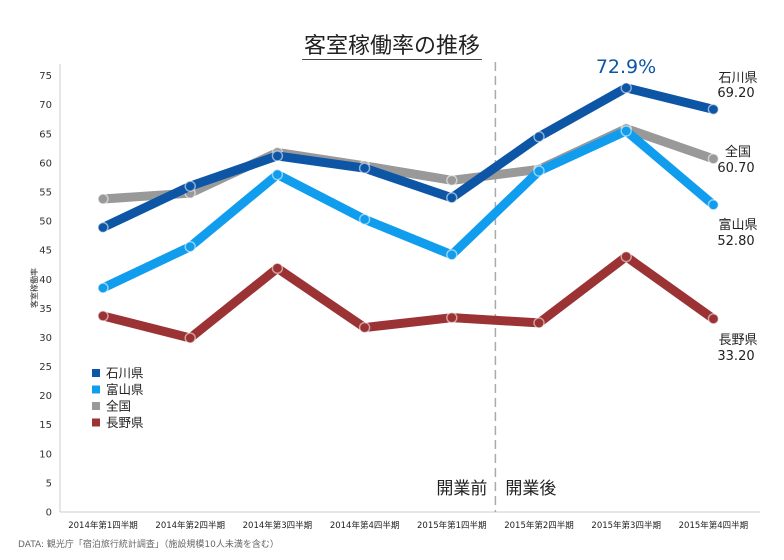 The image size is (784, 560). I want to click on y-tick-label: 25, so click(45, 367).